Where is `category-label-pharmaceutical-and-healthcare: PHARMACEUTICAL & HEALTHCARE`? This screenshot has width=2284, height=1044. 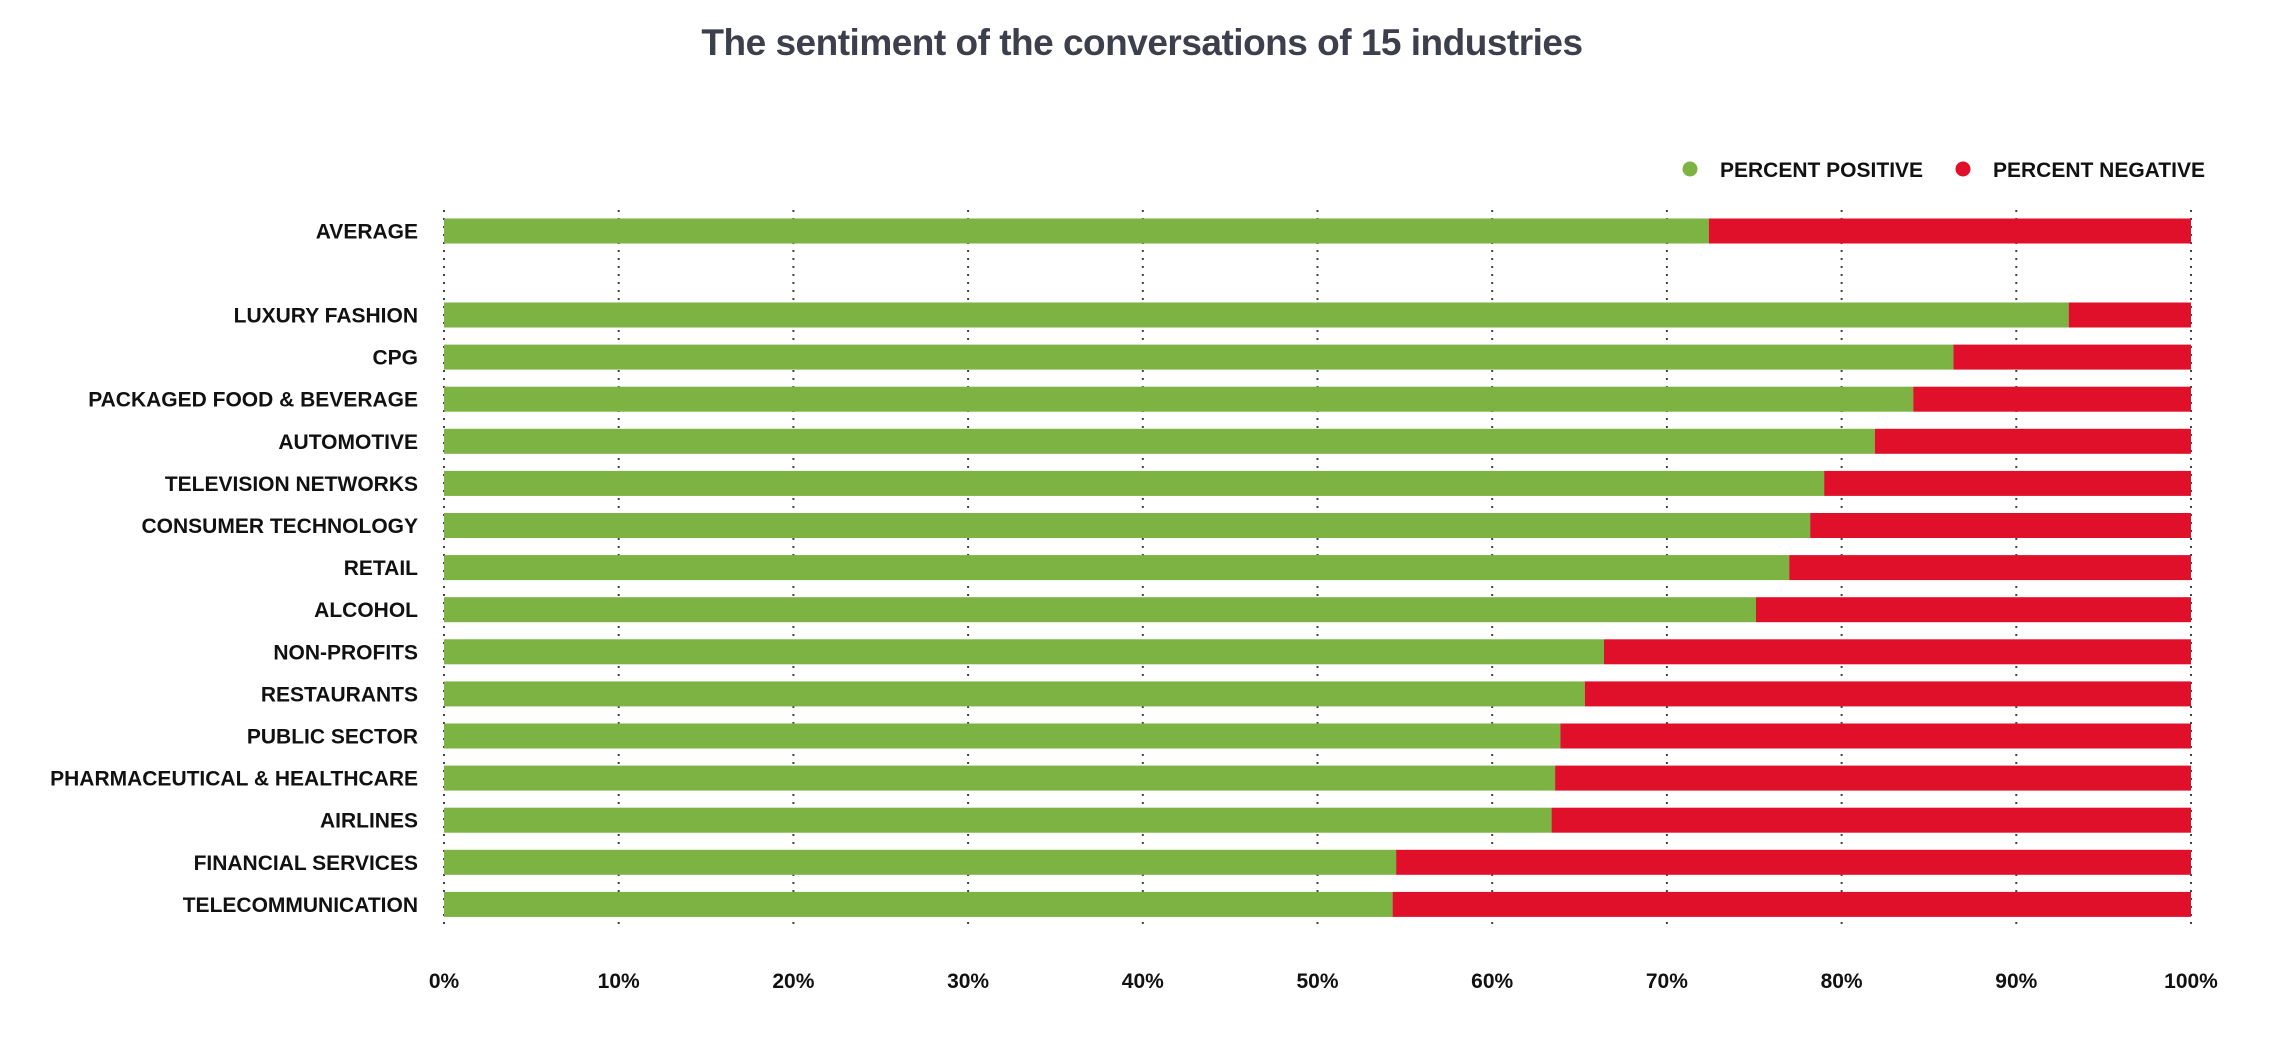 category-label-pharmaceutical-and-healthcare: PHARMACEUTICAL & HEALTHCARE is located at coordinates (234, 779).